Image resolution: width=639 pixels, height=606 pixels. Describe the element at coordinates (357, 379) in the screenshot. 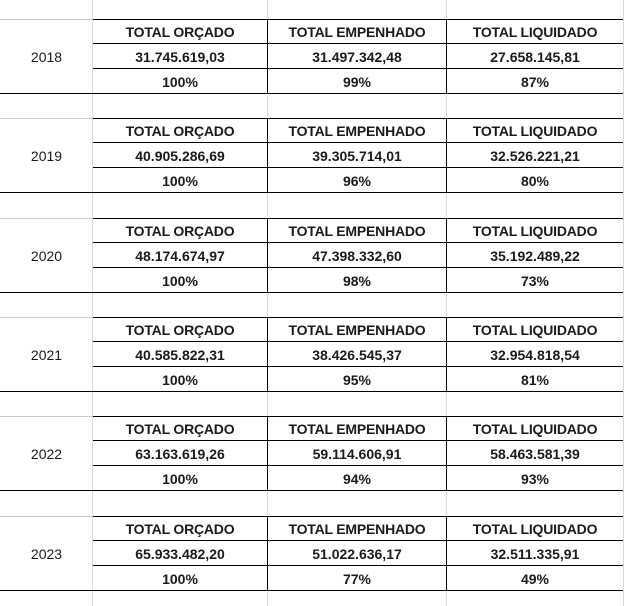

I see `percent-total-empenhado: 95%` at that location.